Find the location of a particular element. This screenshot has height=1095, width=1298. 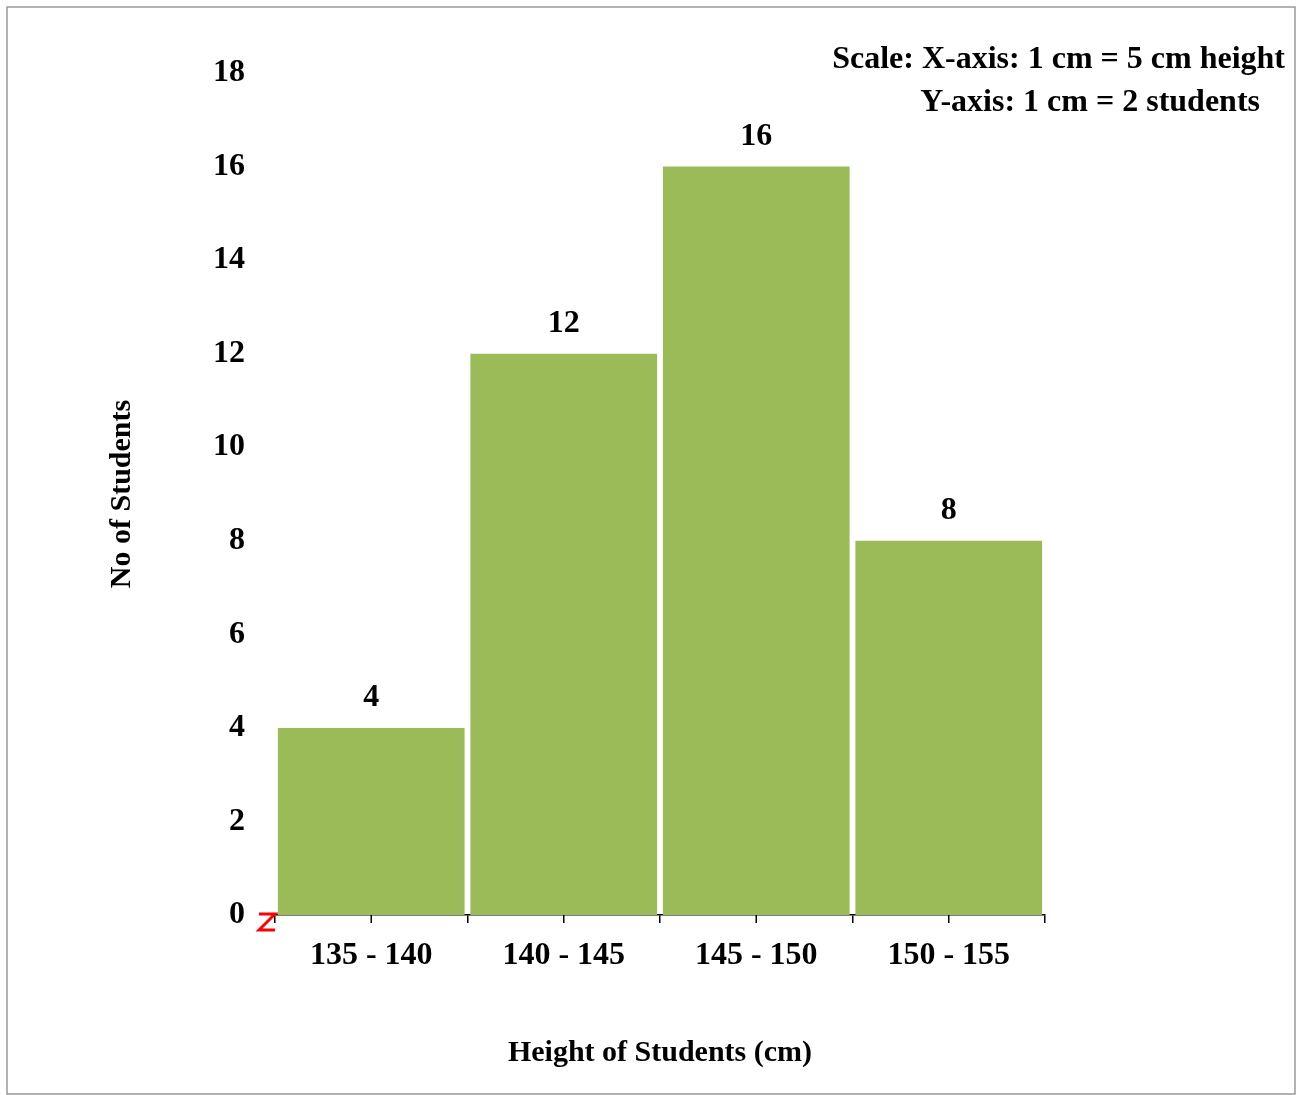

y-tick-label: 12 is located at coordinates (229, 350).